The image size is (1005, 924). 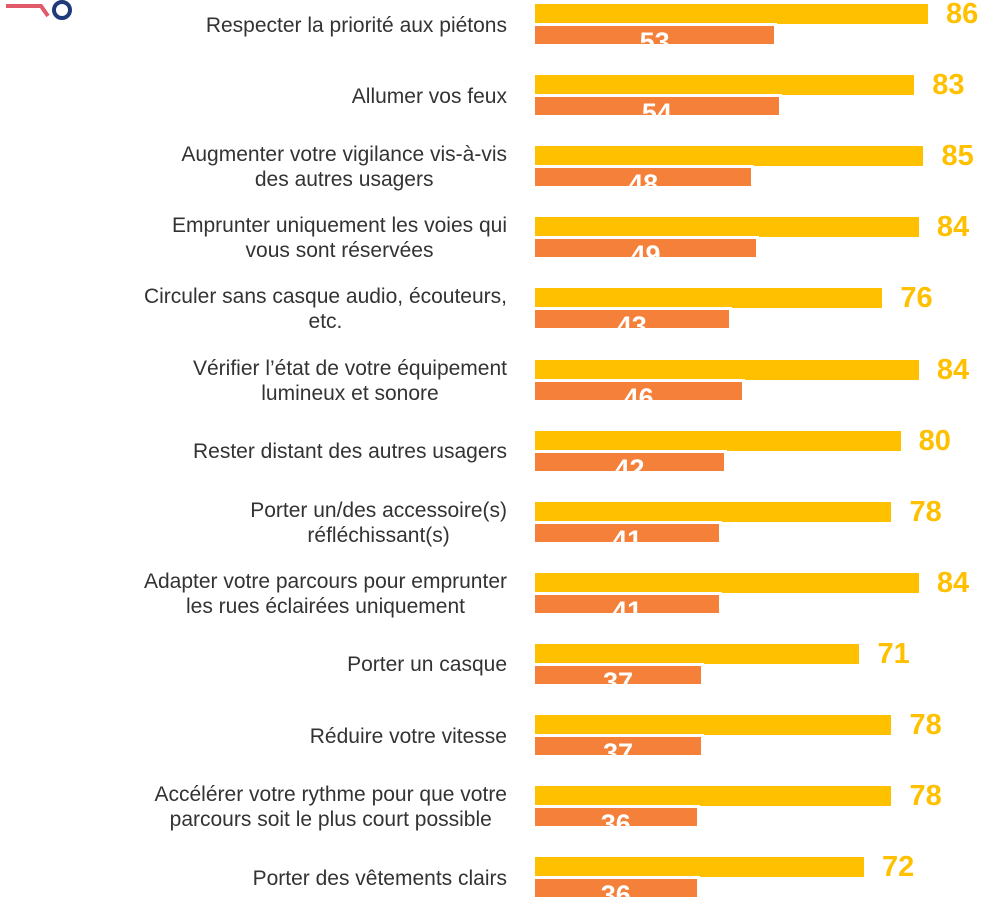 I want to click on row: Respecter la priorité aux piétons 86 53, so click(x=502, y=35).